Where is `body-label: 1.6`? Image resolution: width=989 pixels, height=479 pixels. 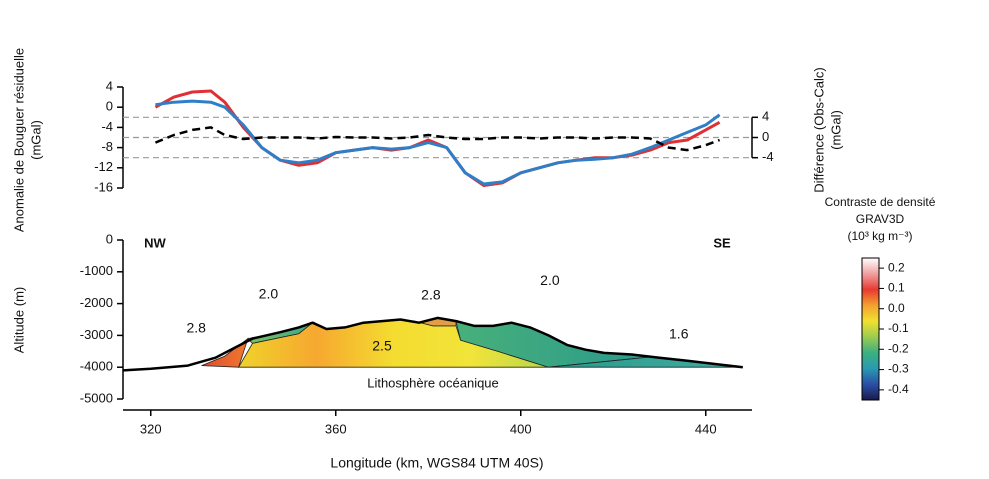
body-label: 1.6 is located at coordinates (679, 334).